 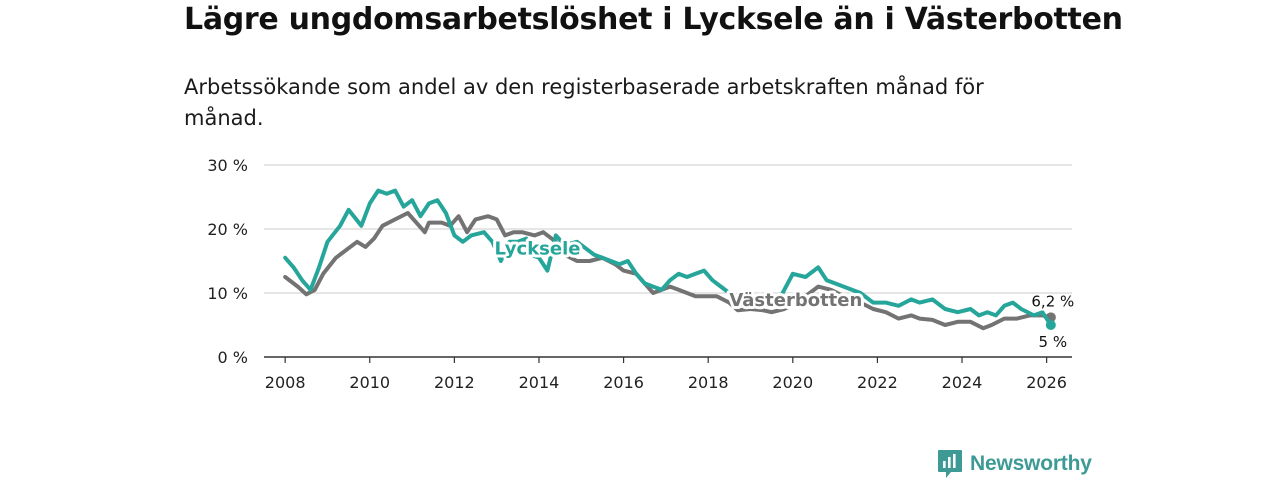 I want to click on x-tick-label: 2016, so click(x=623, y=382).